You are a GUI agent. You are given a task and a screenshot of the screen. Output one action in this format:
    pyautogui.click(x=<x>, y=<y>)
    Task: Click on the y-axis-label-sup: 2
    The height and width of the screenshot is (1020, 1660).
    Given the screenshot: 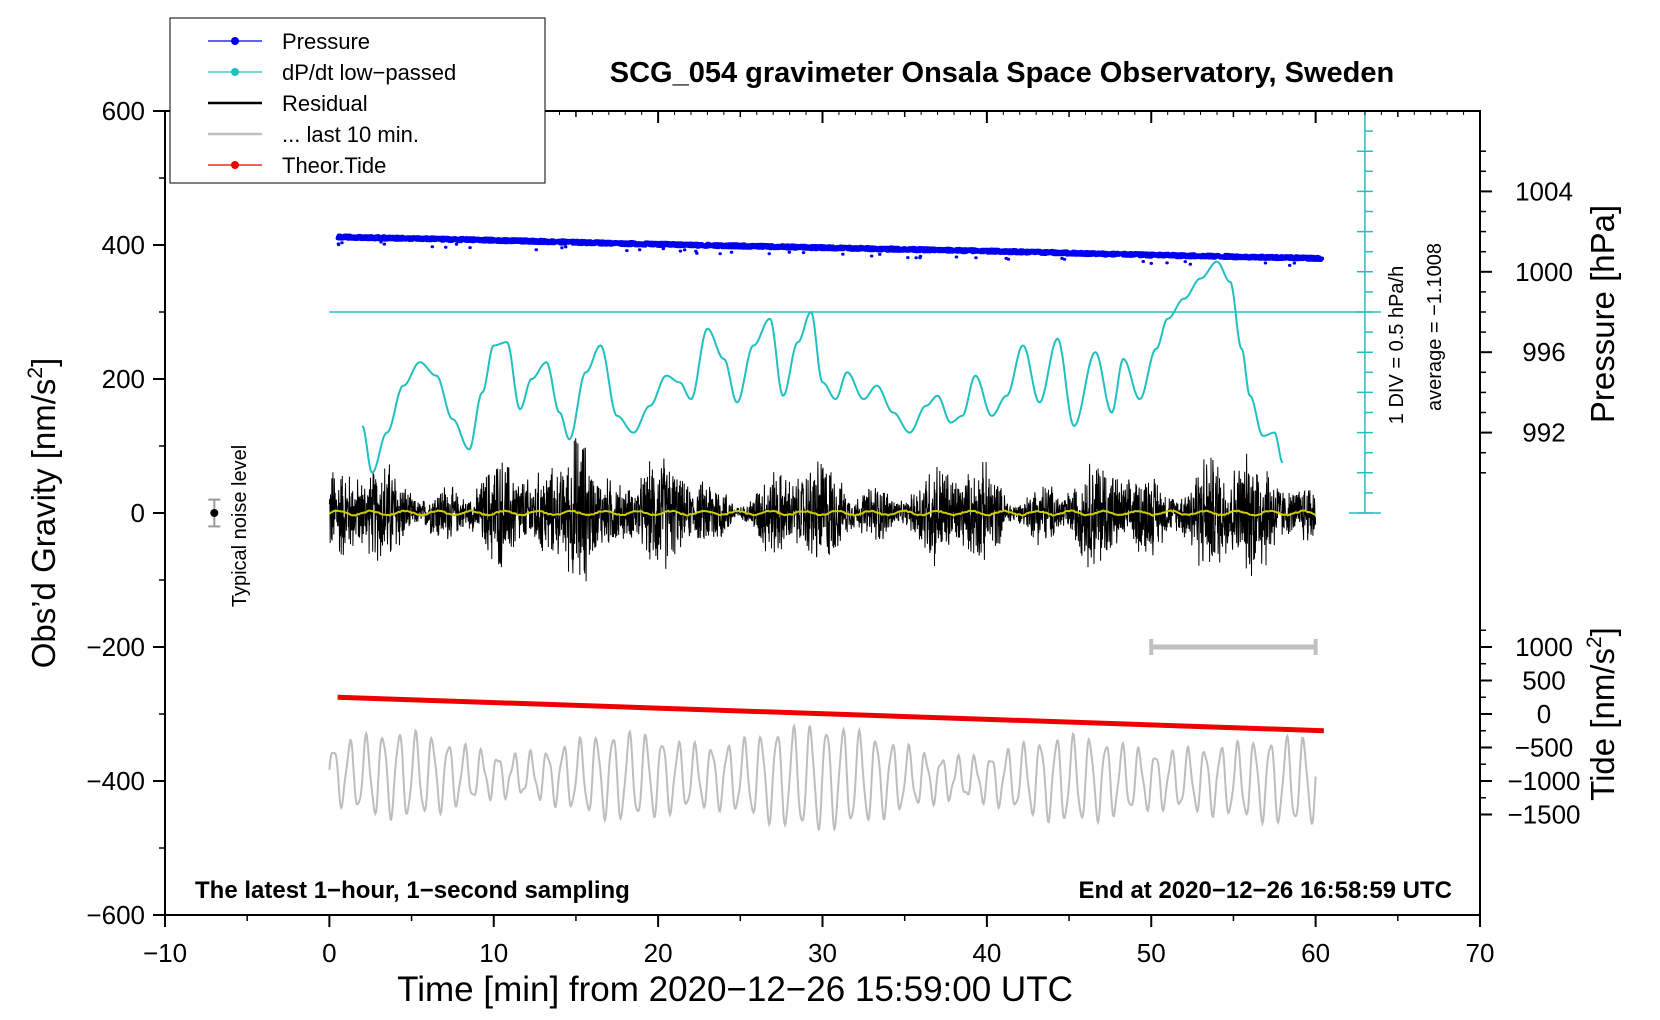 What is the action you would take?
    pyautogui.click(x=35, y=373)
    